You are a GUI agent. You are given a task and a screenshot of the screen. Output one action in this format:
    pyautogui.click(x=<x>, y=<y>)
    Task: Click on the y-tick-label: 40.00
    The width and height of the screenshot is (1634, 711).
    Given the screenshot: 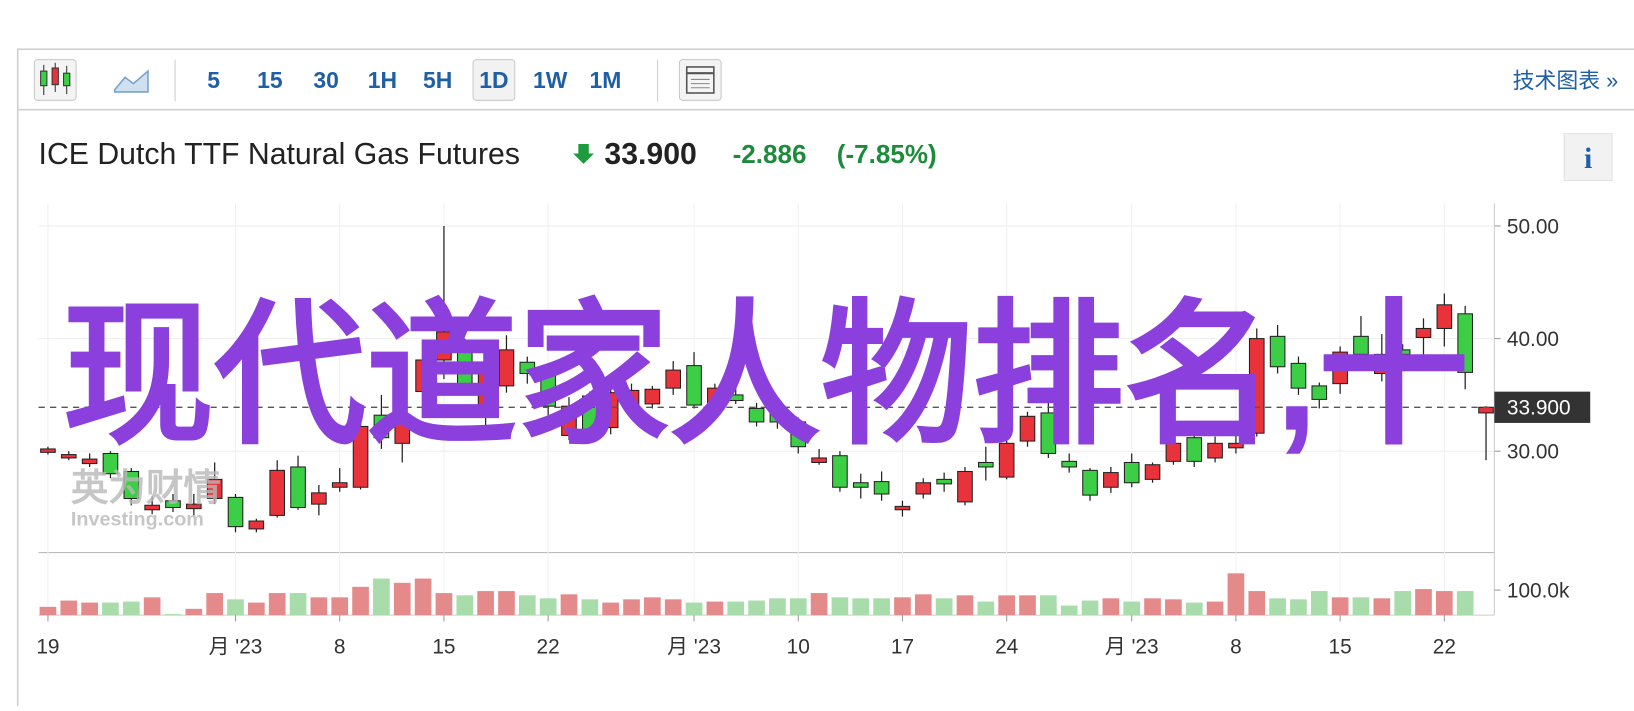 What is the action you would take?
    pyautogui.click(x=1533, y=339)
    